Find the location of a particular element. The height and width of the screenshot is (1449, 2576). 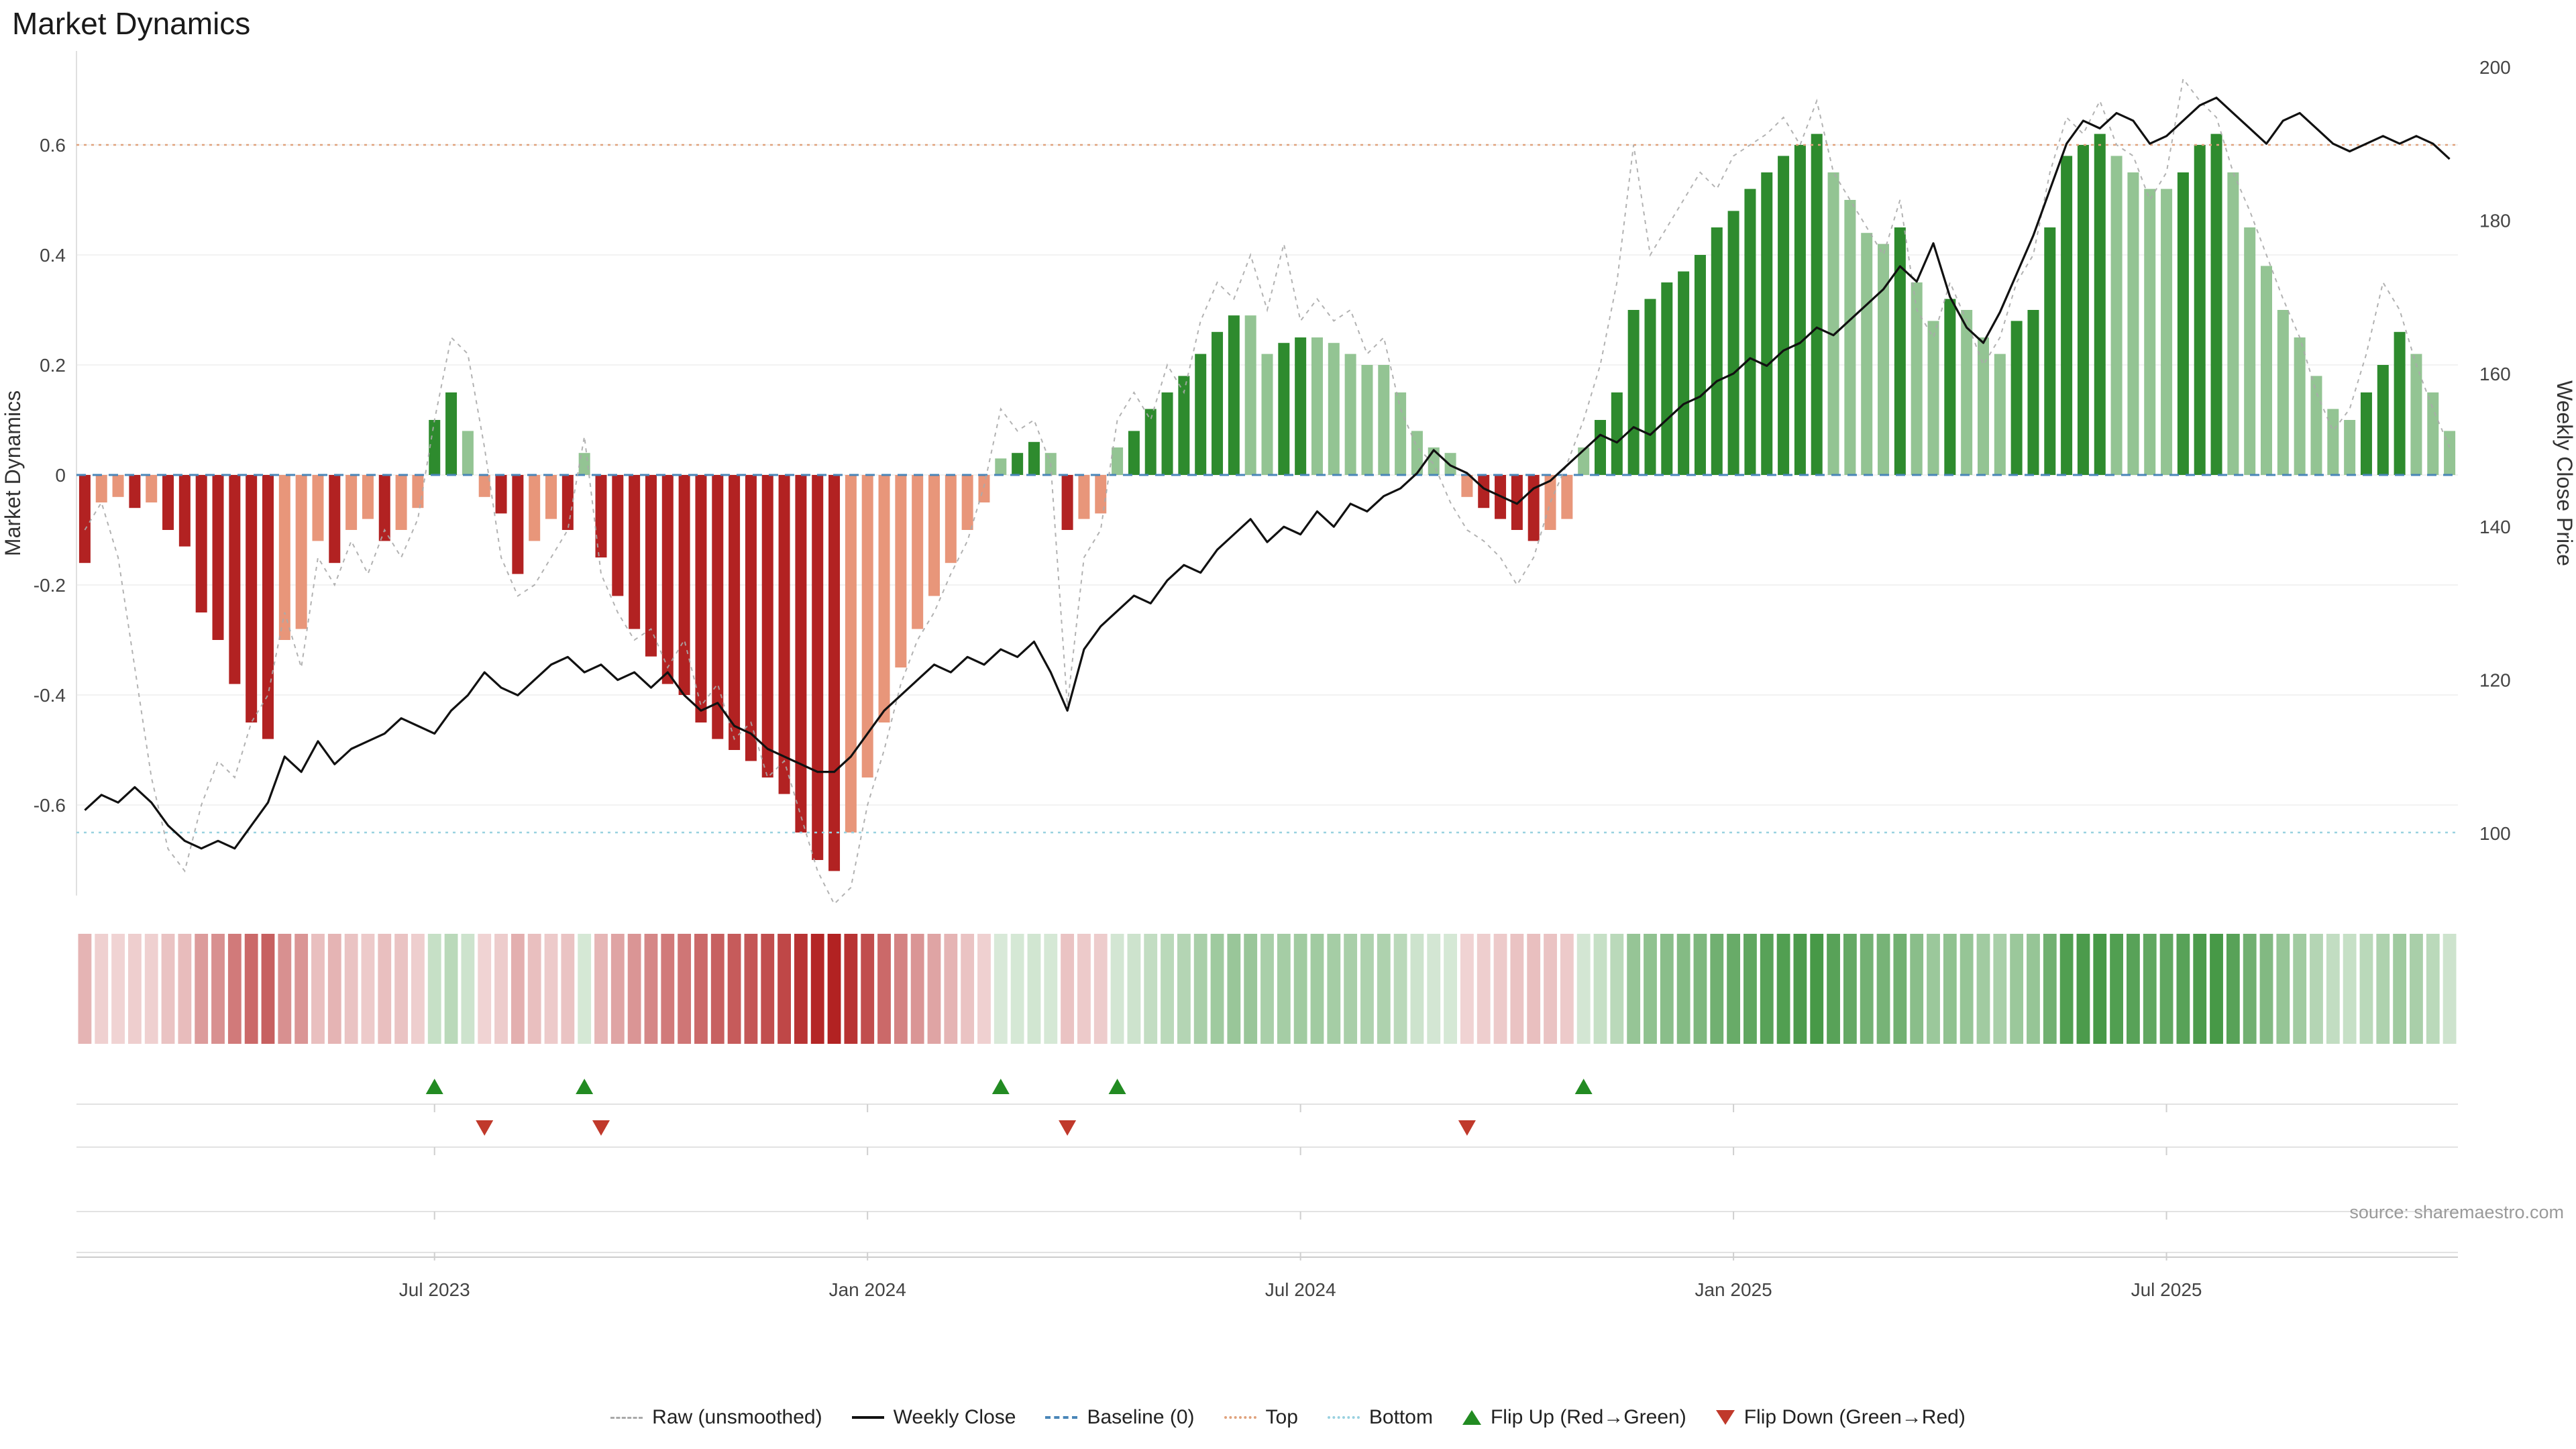

dotcyan-legend-icon is located at coordinates (1343, 1417).